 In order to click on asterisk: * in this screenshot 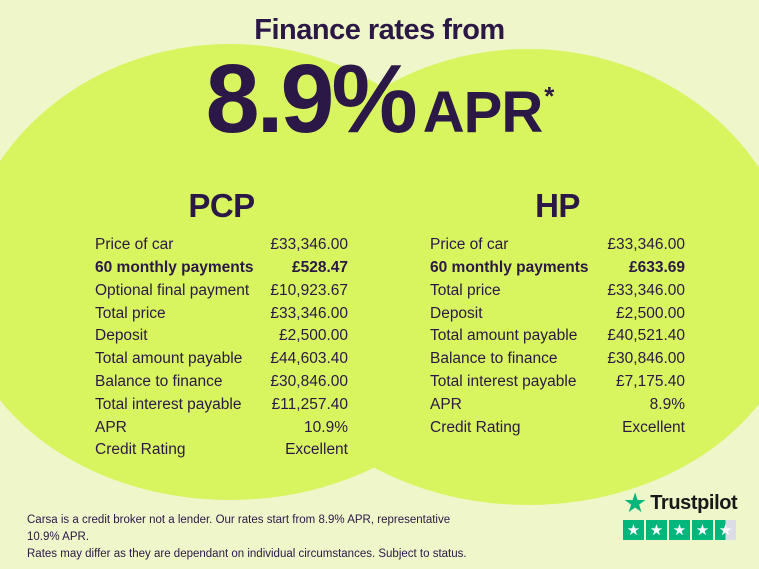, I will do `click(549, 95)`.